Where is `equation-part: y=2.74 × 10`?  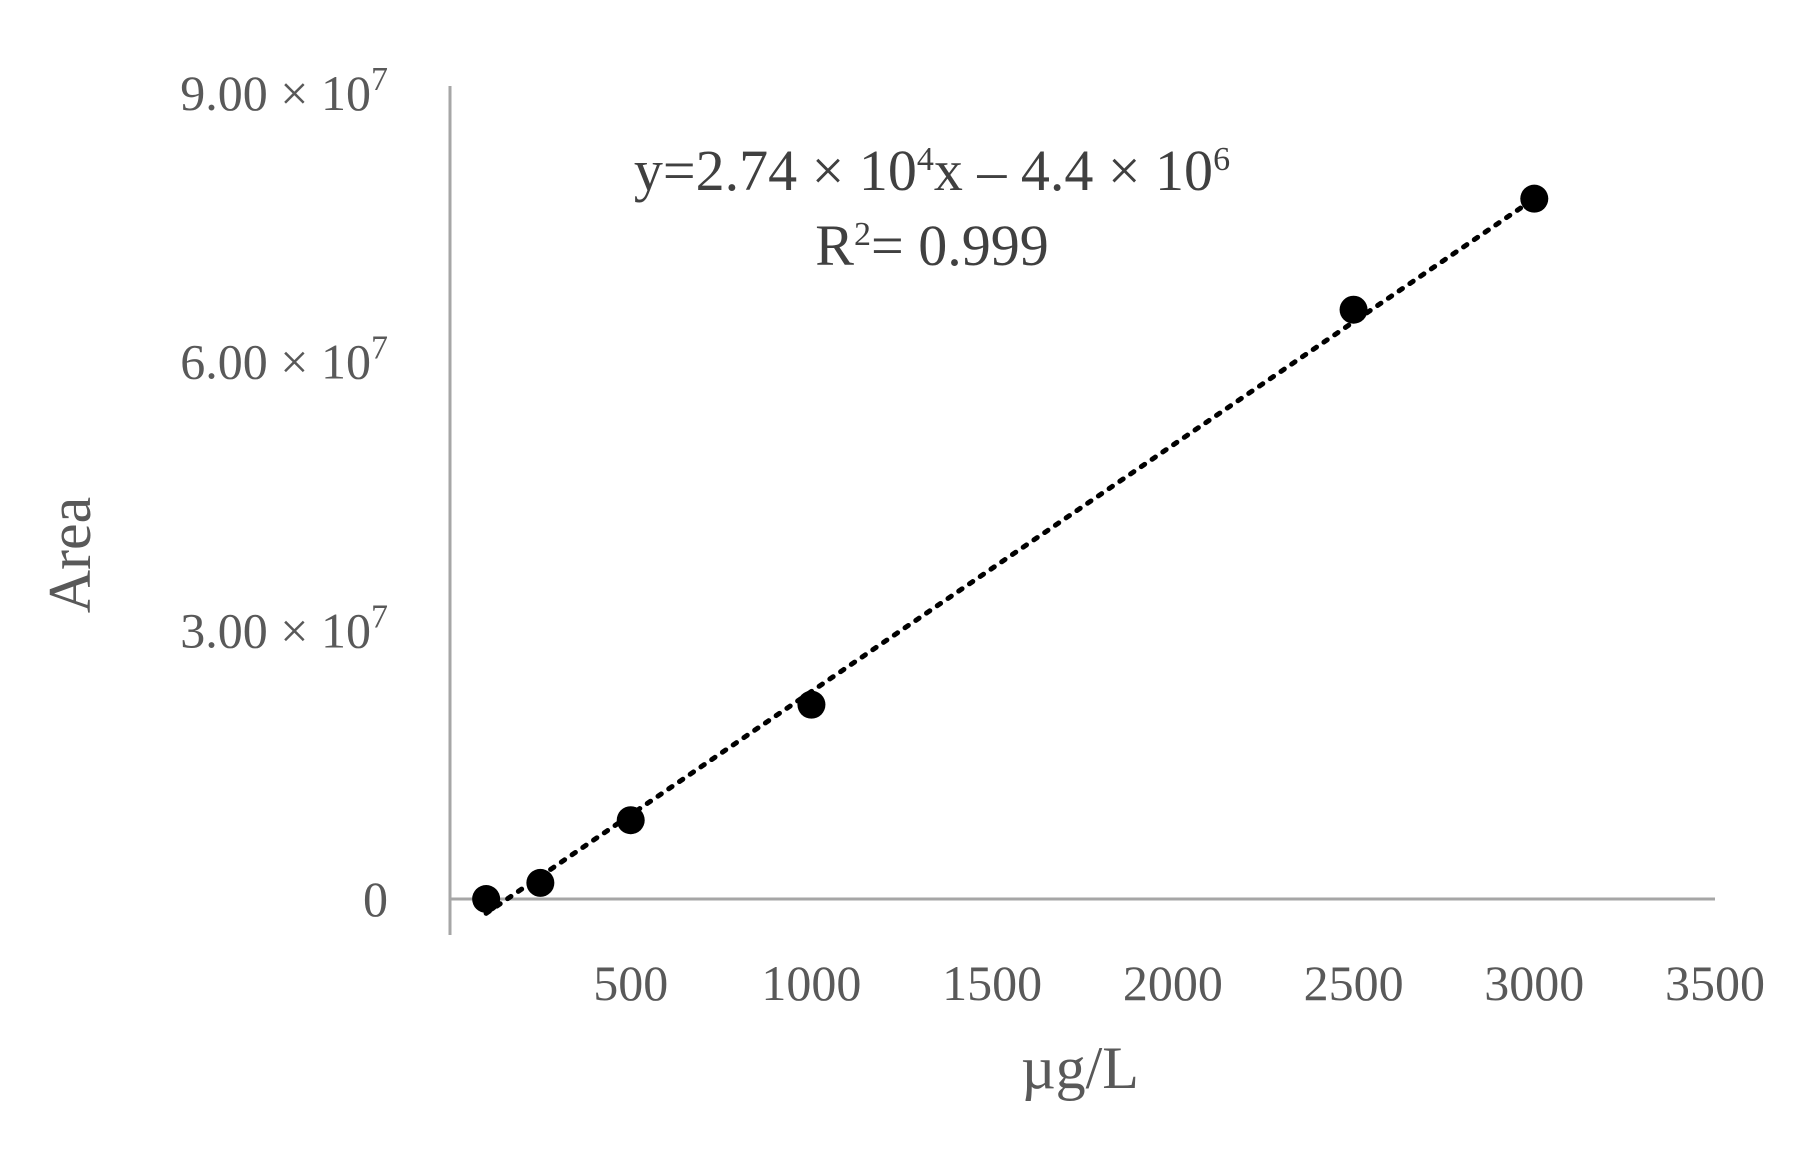
equation-part: y=2.74 × 10 is located at coordinates (775, 170).